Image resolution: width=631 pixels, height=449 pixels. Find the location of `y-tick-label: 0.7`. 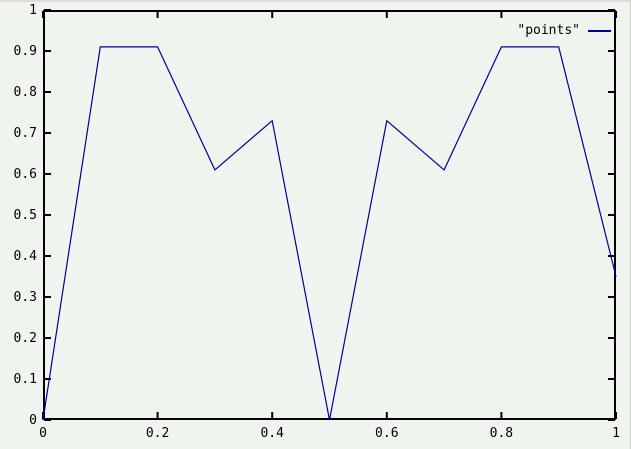

y-tick-label: 0.7 is located at coordinates (25, 133).